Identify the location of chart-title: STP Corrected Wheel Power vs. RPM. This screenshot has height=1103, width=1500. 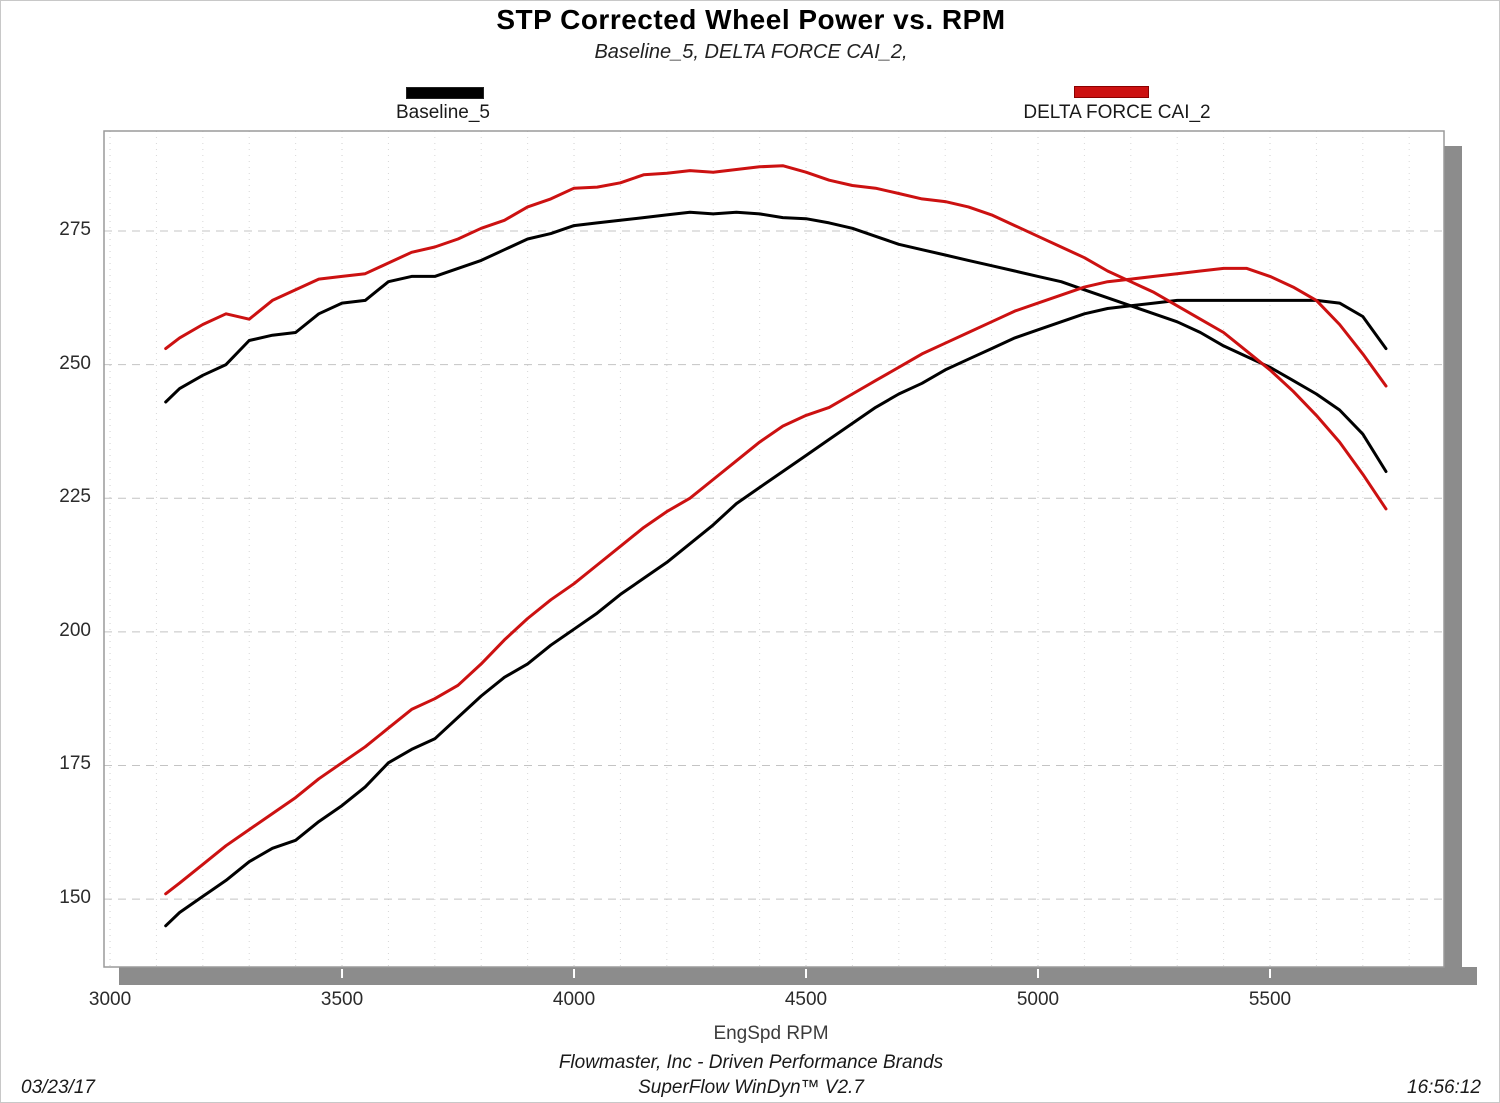
(751, 19).